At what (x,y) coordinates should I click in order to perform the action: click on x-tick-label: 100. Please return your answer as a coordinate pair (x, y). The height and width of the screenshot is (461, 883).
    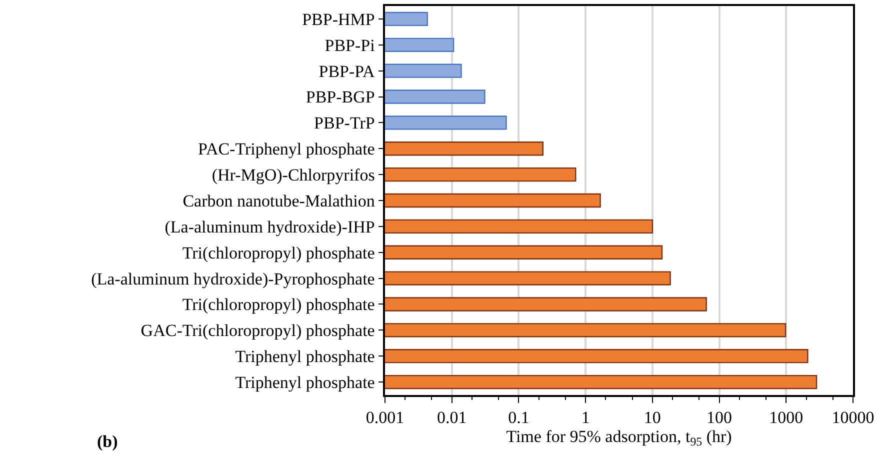
    Looking at the image, I should click on (719, 418).